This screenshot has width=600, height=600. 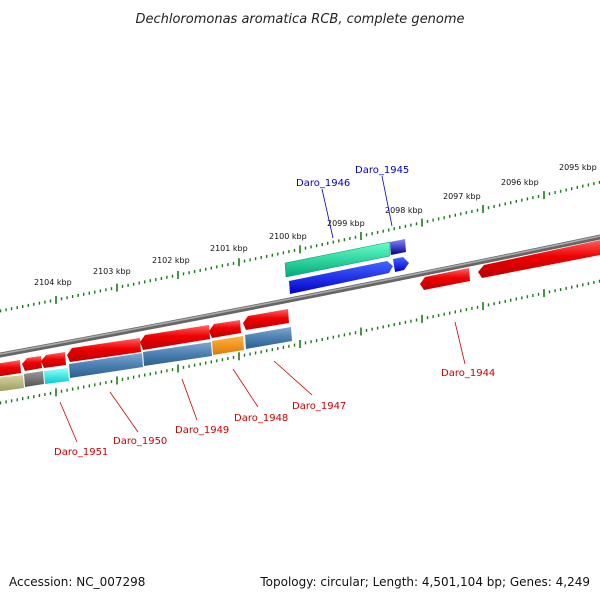 I want to click on tick-label: 2096 kbp, so click(x=520, y=182).